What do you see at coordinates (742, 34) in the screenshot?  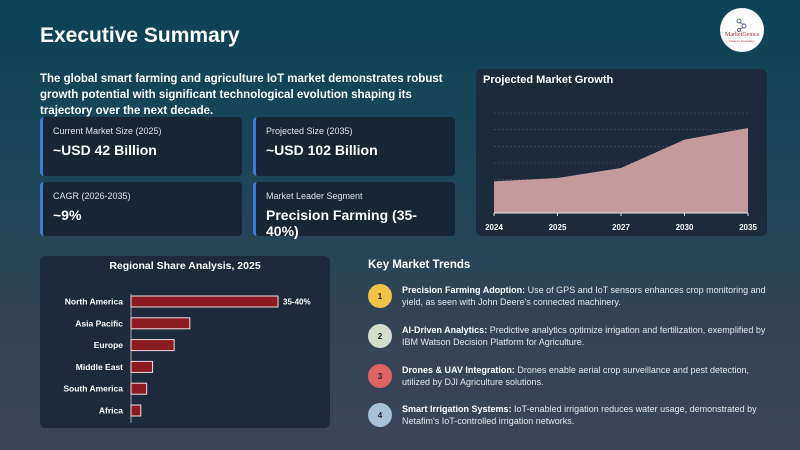 I see `logo-text: MarketGenics` at bounding box center [742, 34].